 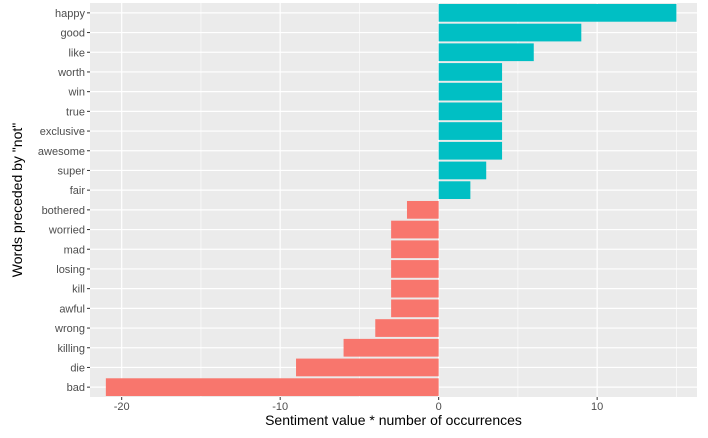 I want to click on y-tick-label: happy, so click(x=70, y=14).